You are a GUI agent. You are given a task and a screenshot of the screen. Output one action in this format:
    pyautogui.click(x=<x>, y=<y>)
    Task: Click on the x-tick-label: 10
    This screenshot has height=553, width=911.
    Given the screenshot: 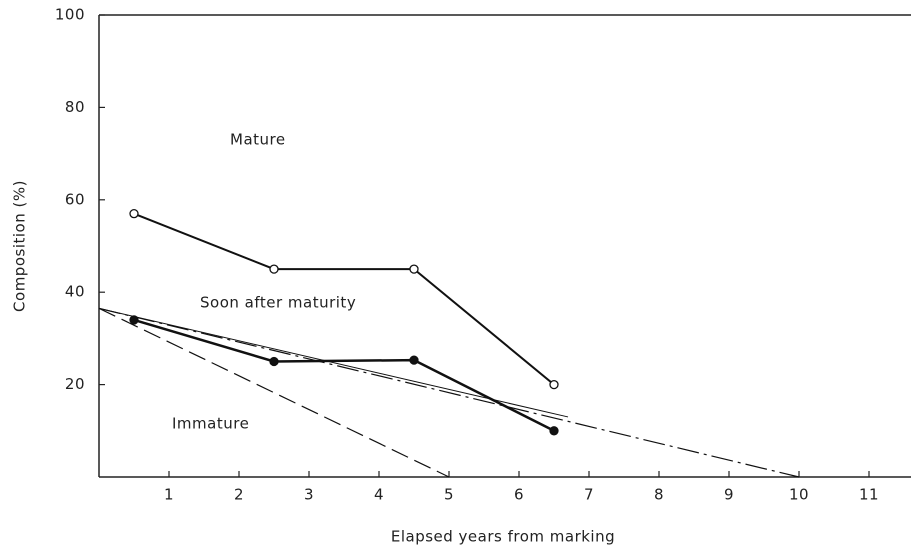 What is the action you would take?
    pyautogui.click(x=799, y=495)
    